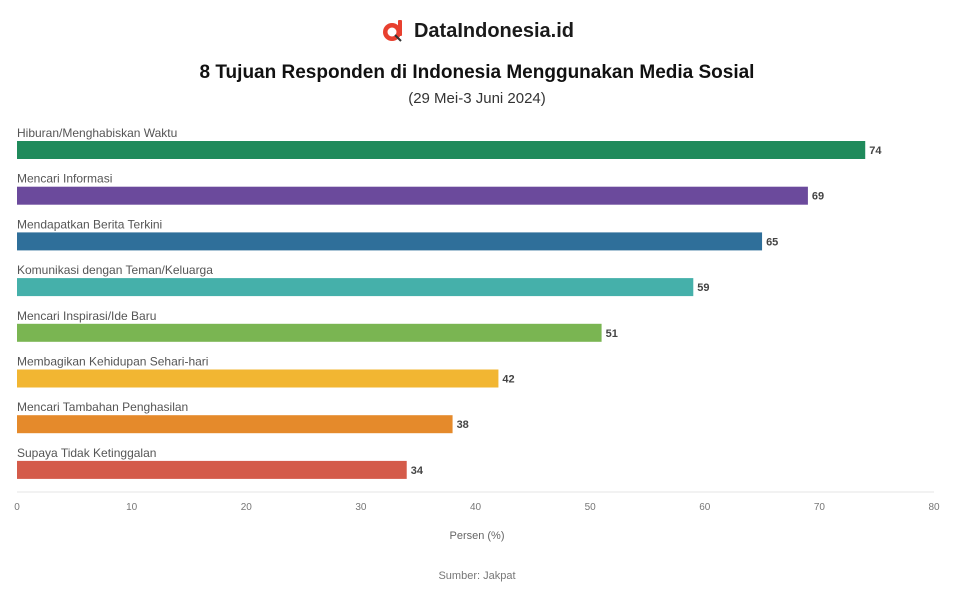  Describe the element at coordinates (89, 224) in the screenshot. I see `category-label: Mendapatkan Berita Terkini` at that location.